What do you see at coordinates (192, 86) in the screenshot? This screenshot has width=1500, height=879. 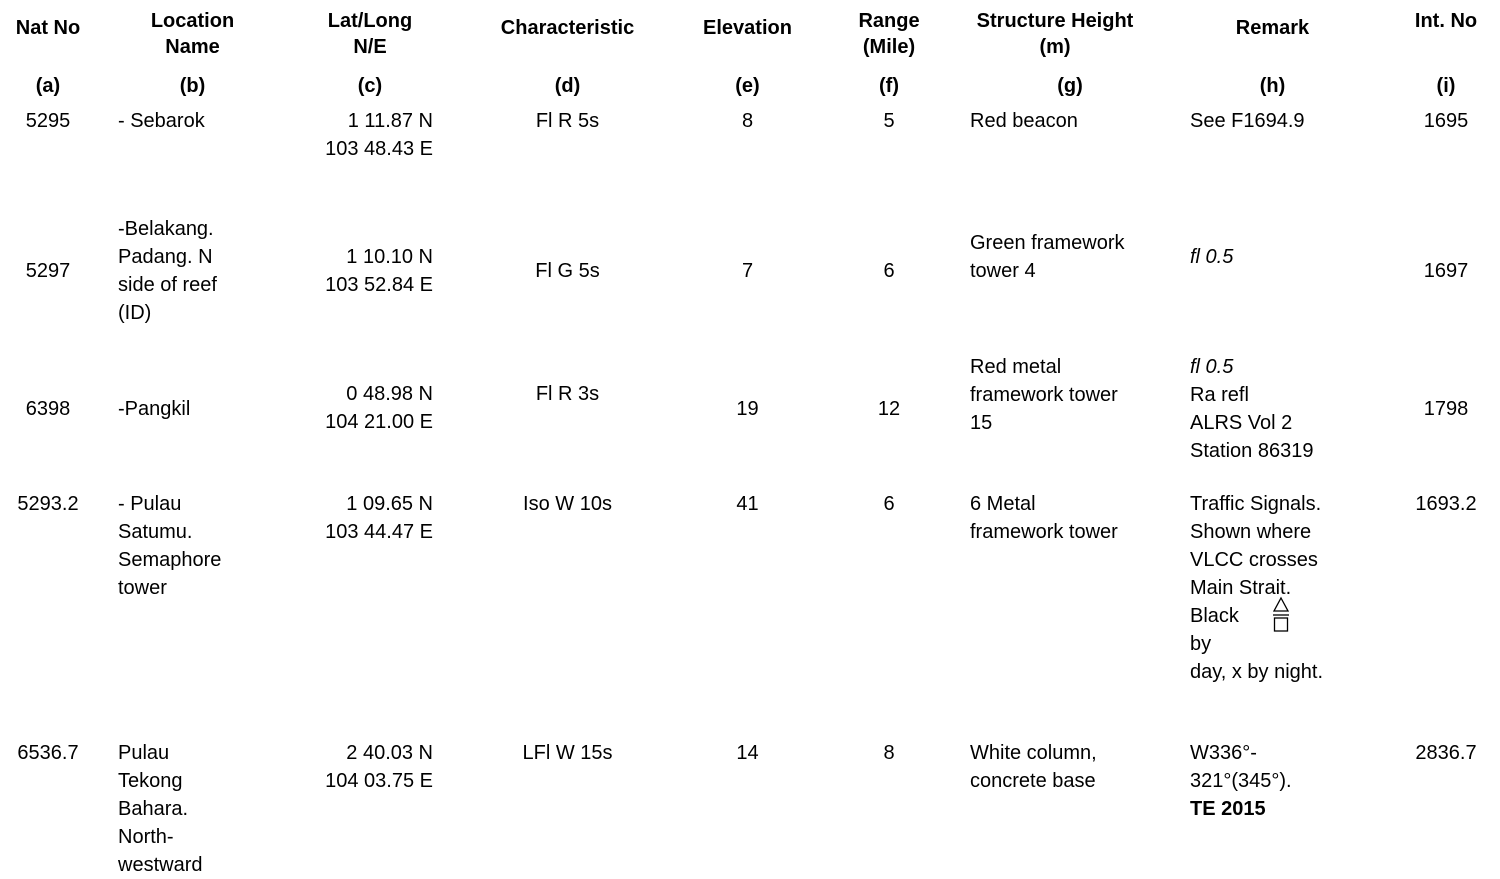 I see `letter-b: (b)` at bounding box center [192, 86].